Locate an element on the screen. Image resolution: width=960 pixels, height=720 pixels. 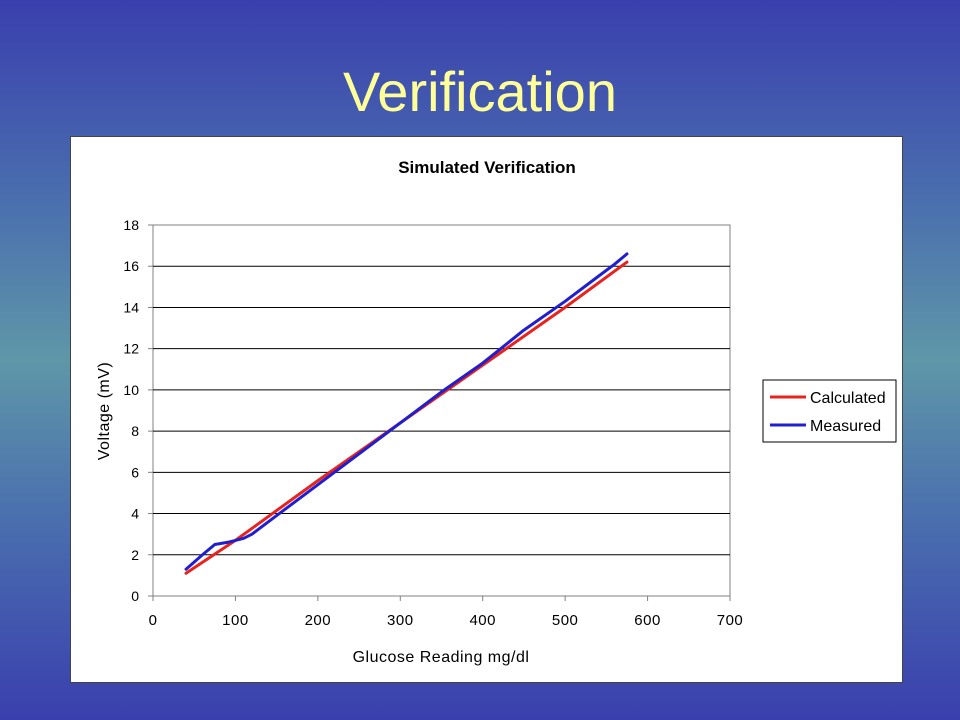
x-tick-label: 600 is located at coordinates (647, 620).